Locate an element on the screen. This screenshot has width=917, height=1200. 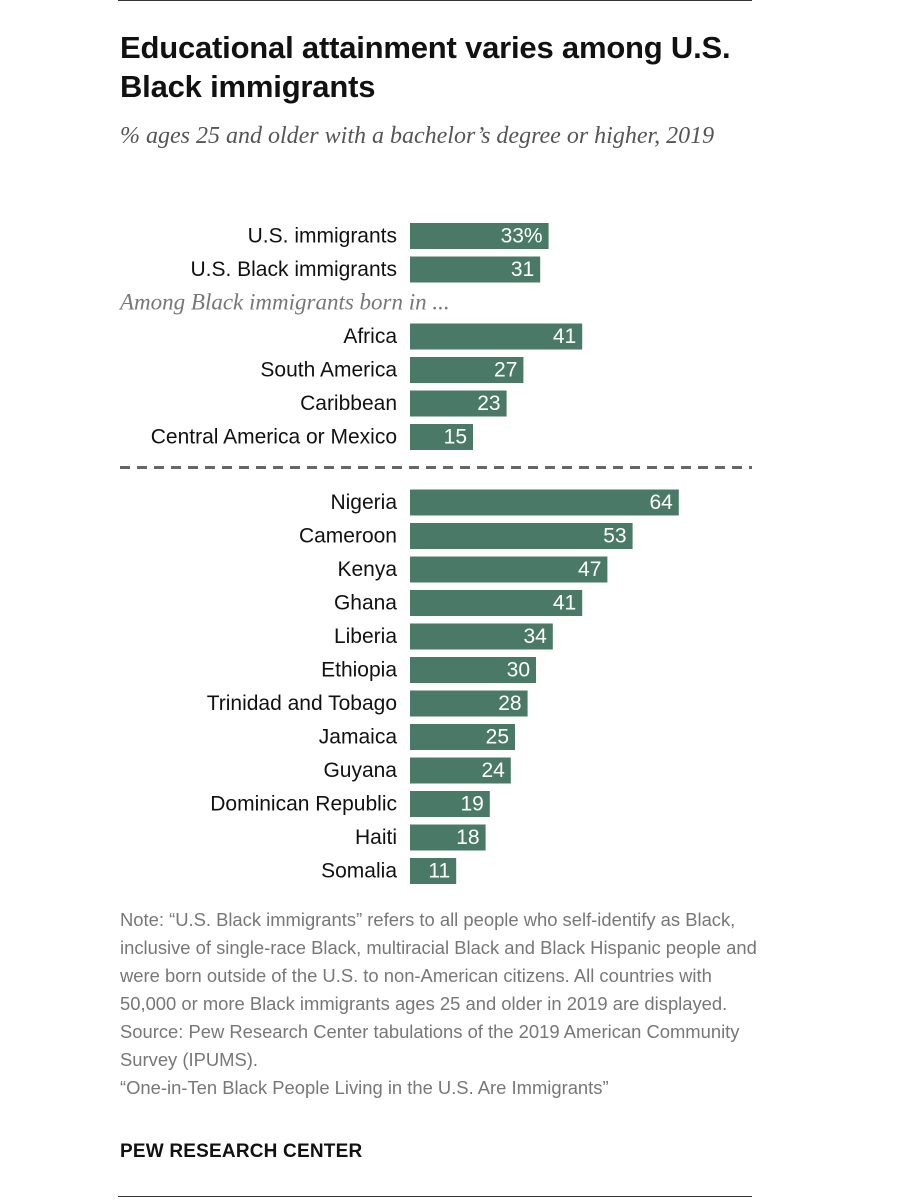
category-label-haiti: Haiti is located at coordinates (376, 837).